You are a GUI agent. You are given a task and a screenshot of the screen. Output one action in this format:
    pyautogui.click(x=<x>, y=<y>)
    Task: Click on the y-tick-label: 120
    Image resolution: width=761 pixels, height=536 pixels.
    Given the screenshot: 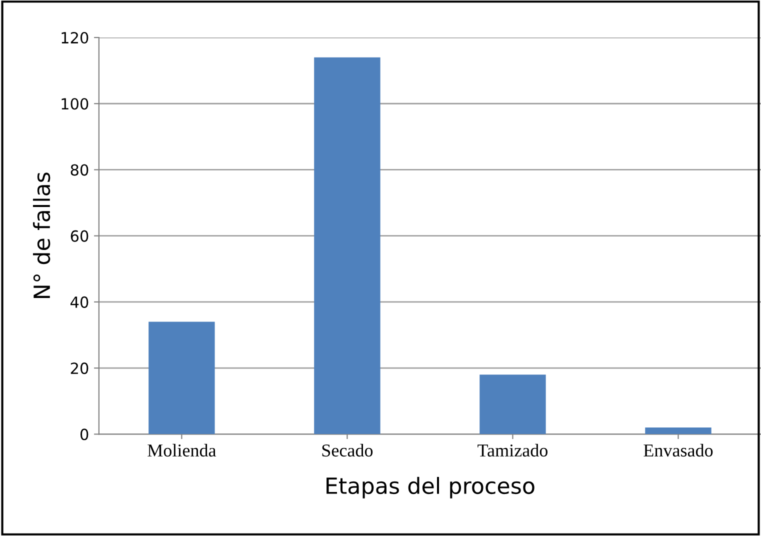 What is the action you would take?
    pyautogui.click(x=75, y=38)
    